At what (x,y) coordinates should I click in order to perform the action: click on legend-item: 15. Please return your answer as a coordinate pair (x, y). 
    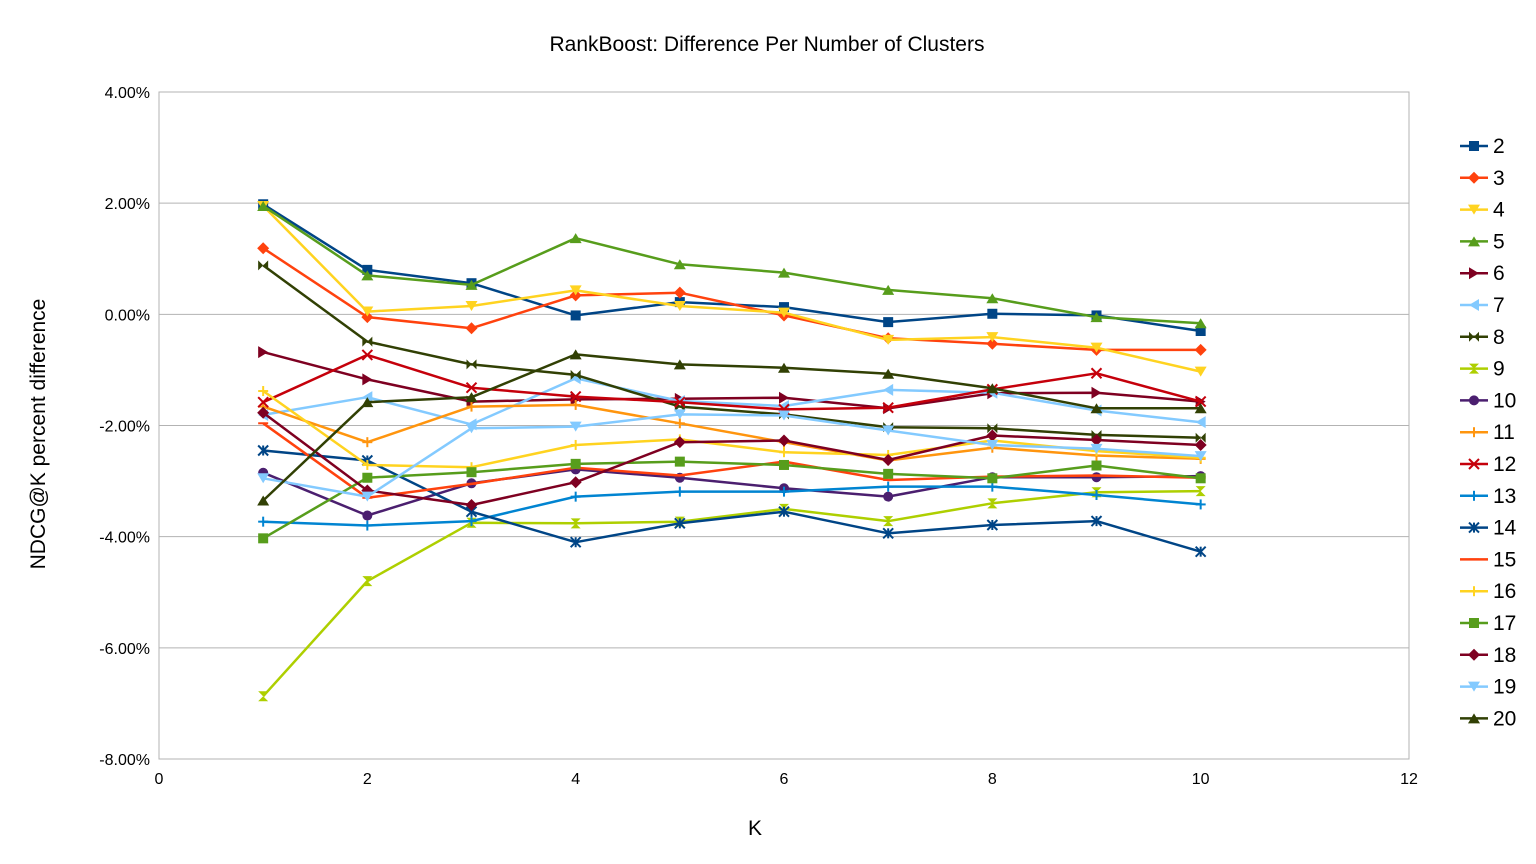
    Looking at the image, I should click on (1488, 559).